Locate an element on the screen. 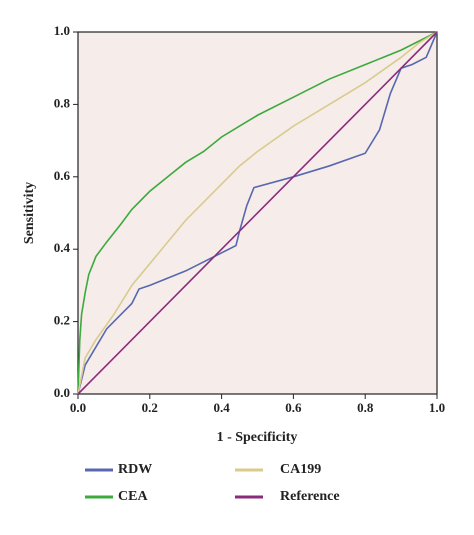 The image size is (474, 535). y-tick-label: 0.4 is located at coordinates (62, 247).